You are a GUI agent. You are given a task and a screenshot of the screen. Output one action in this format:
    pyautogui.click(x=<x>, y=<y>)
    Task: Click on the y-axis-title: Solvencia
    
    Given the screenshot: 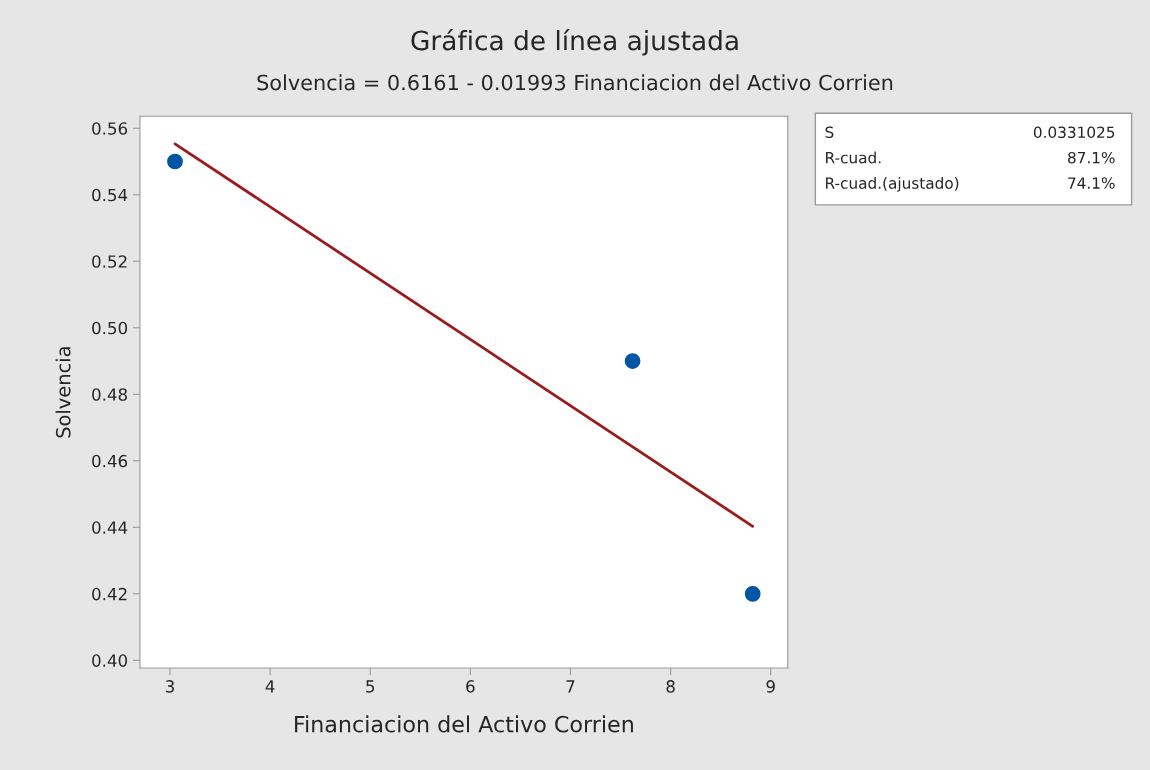 What is the action you would take?
    pyautogui.click(x=63, y=392)
    